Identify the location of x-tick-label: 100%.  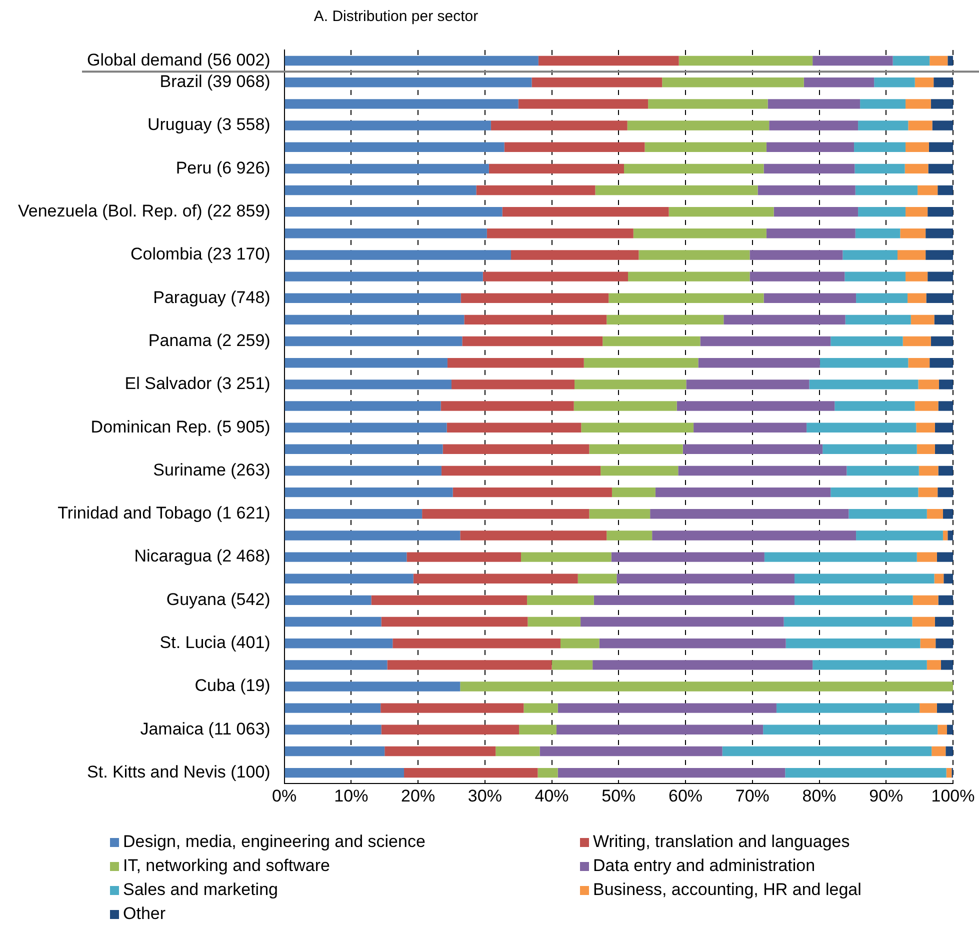
(953, 796).